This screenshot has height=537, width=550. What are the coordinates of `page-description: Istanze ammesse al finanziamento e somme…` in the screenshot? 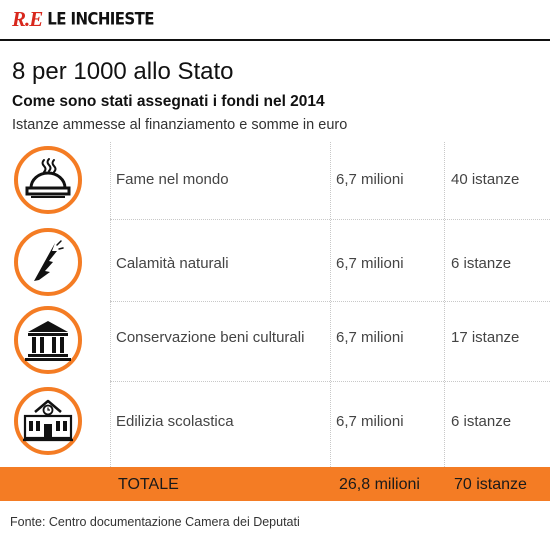 It's located at (180, 125).